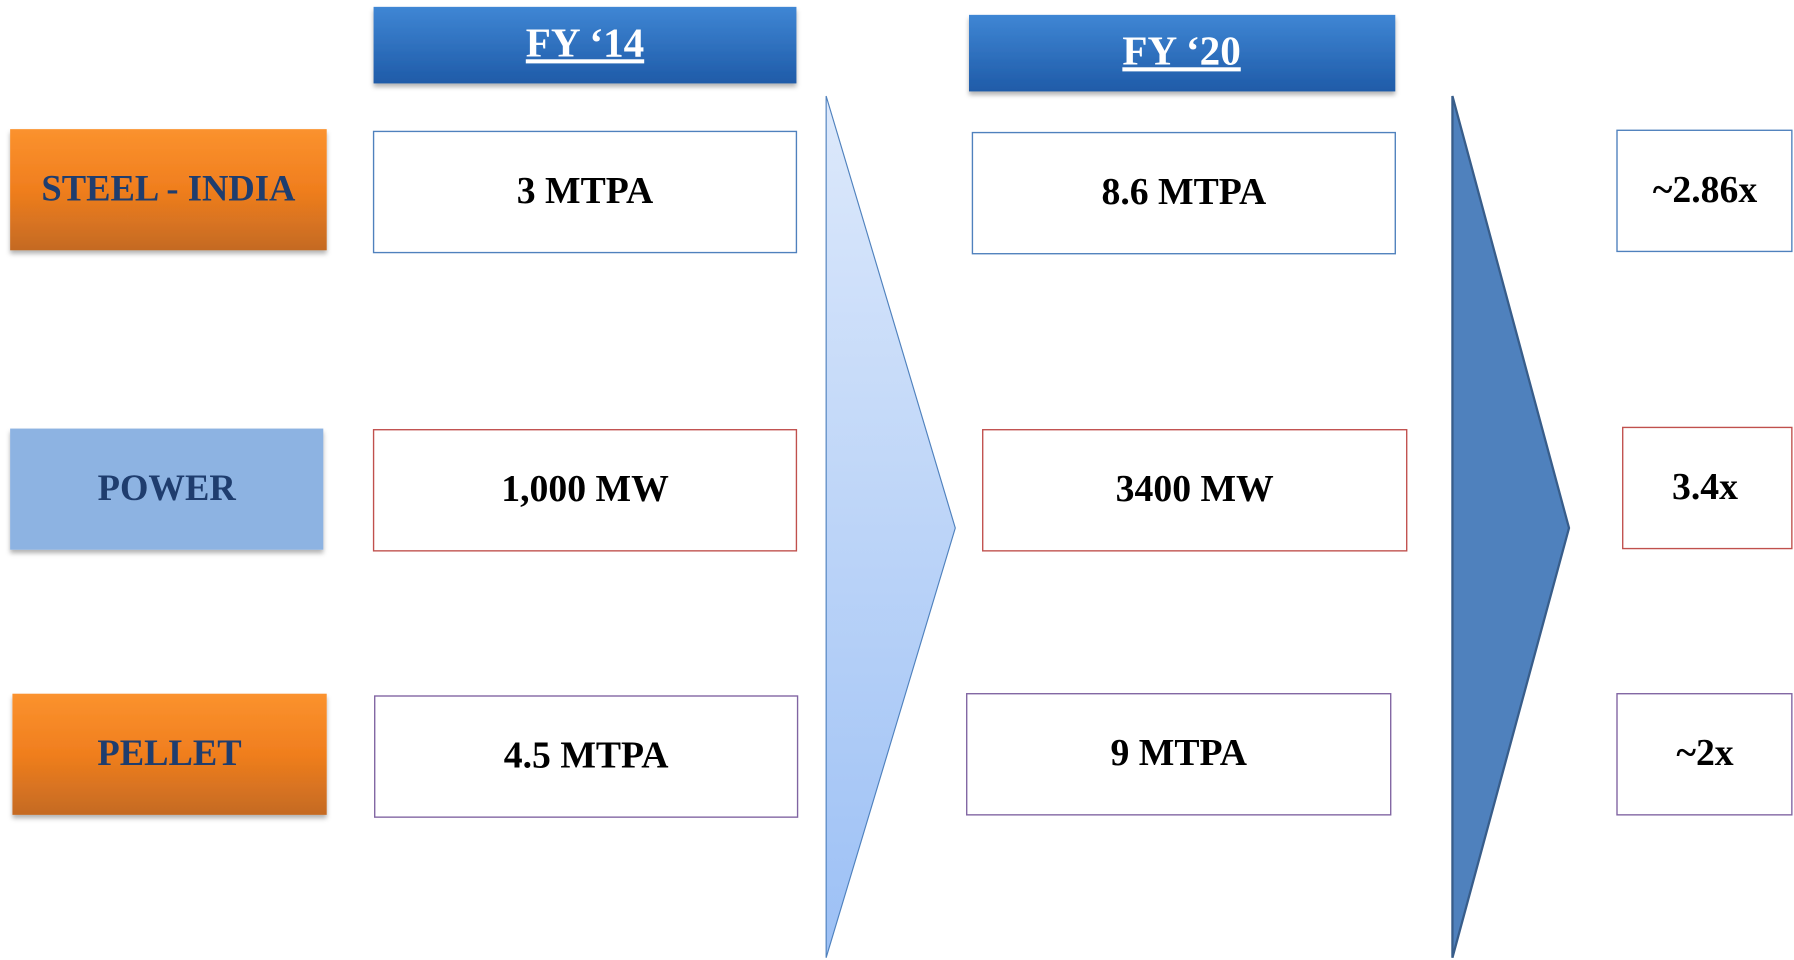 Image resolution: width=1794 pixels, height=960 pixels. Describe the element at coordinates (1181, 50) in the screenshot. I see `header: FY ‘20` at that location.